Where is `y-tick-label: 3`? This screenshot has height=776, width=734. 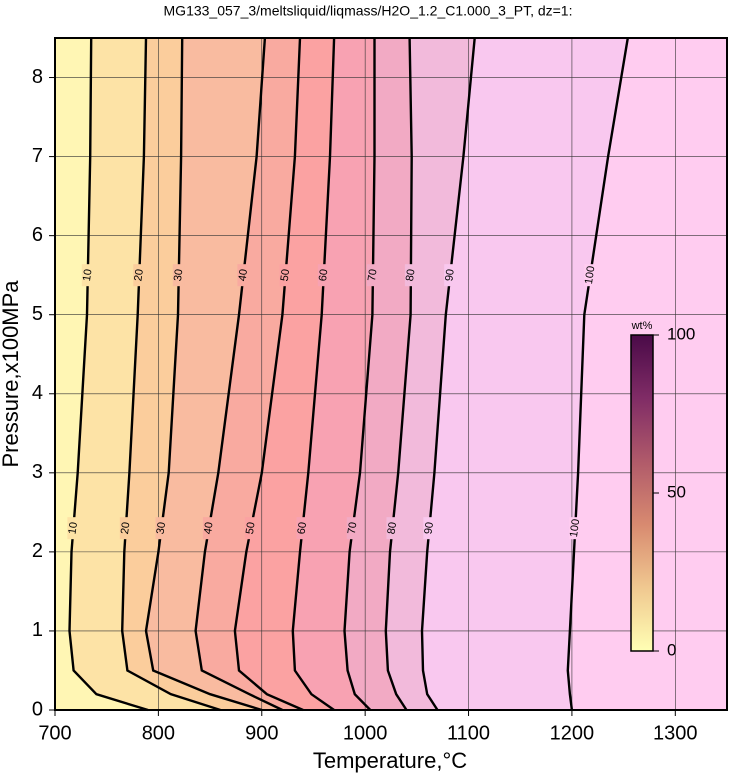
y-tick-label: 3 is located at coordinates (37, 472).